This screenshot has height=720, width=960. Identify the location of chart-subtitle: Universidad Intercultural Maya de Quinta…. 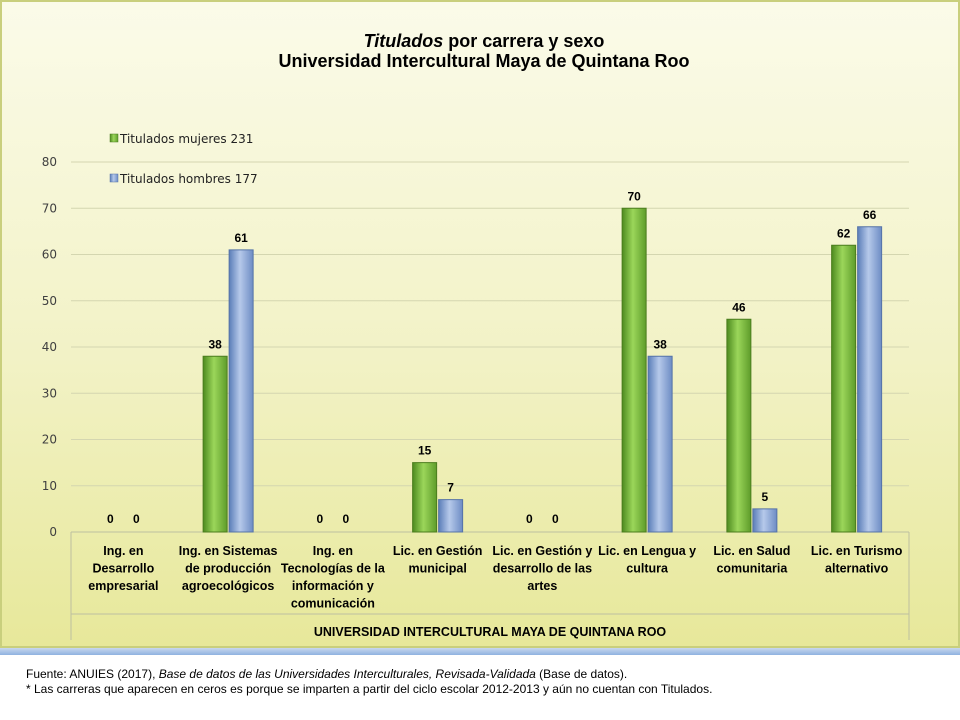
(483, 61).